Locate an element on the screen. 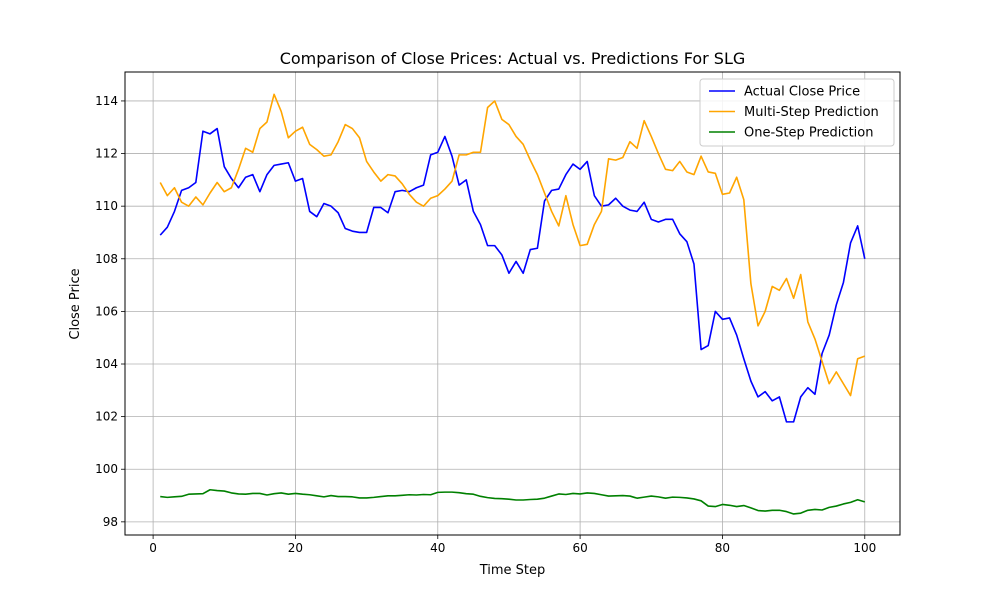 This screenshot has height=604, width=1000. y-tick-label: 106 is located at coordinates (106, 311).